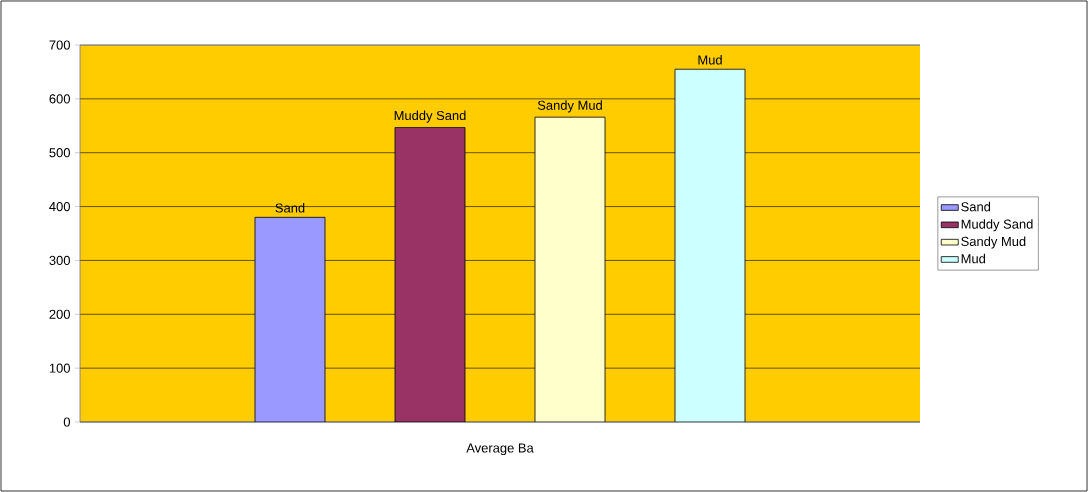 Image resolution: width=1088 pixels, height=492 pixels. I want to click on text: Sandy Mud, so click(569, 106).